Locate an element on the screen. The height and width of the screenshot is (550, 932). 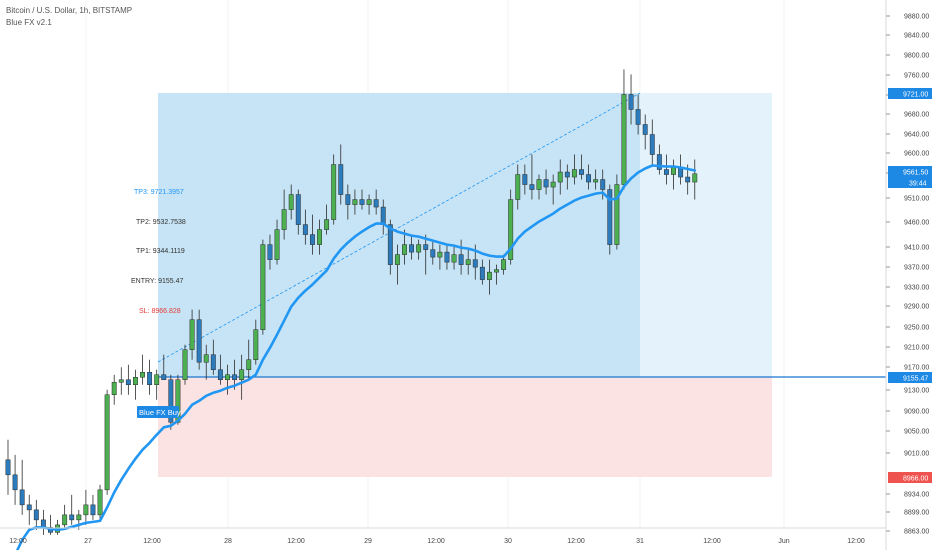
price-tick-label: 9760.00 is located at coordinates (916, 76).